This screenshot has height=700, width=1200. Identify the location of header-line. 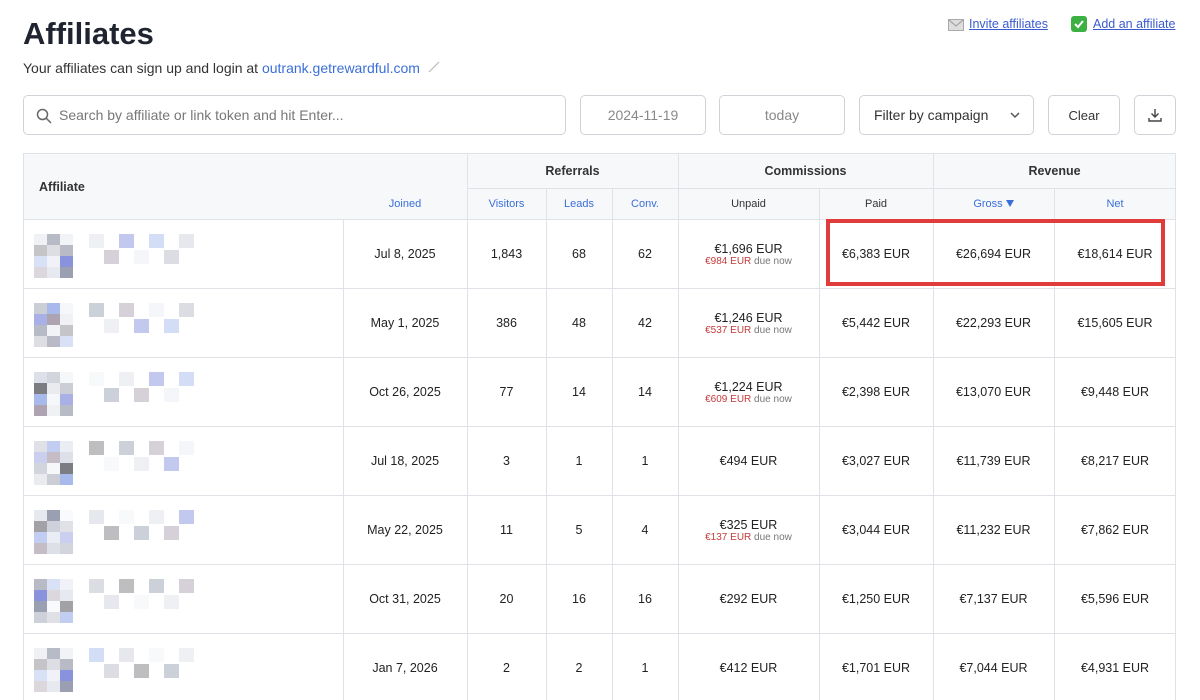
(821, 188).